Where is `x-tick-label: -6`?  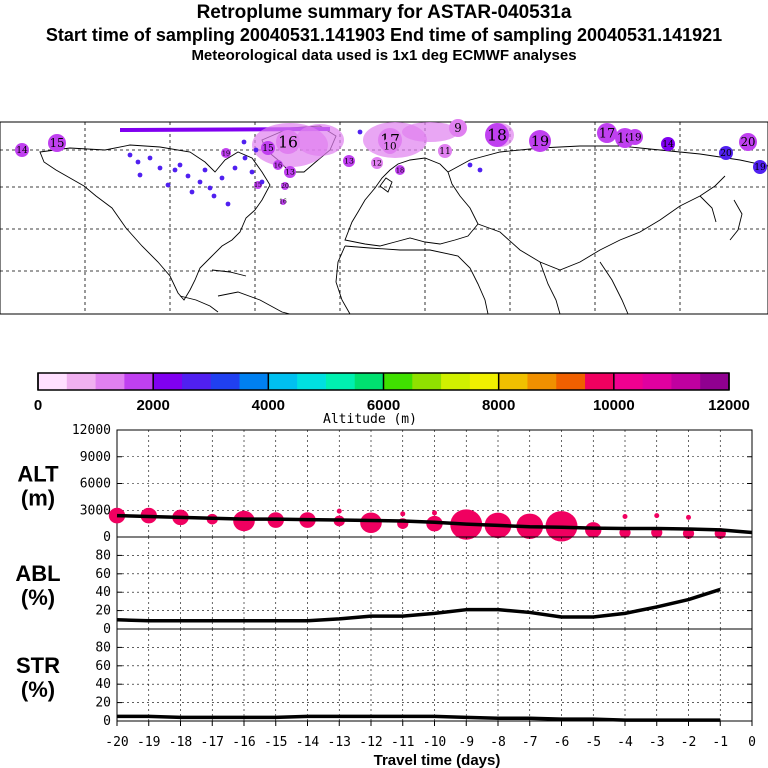
x-tick-label: -6 is located at coordinates (562, 742).